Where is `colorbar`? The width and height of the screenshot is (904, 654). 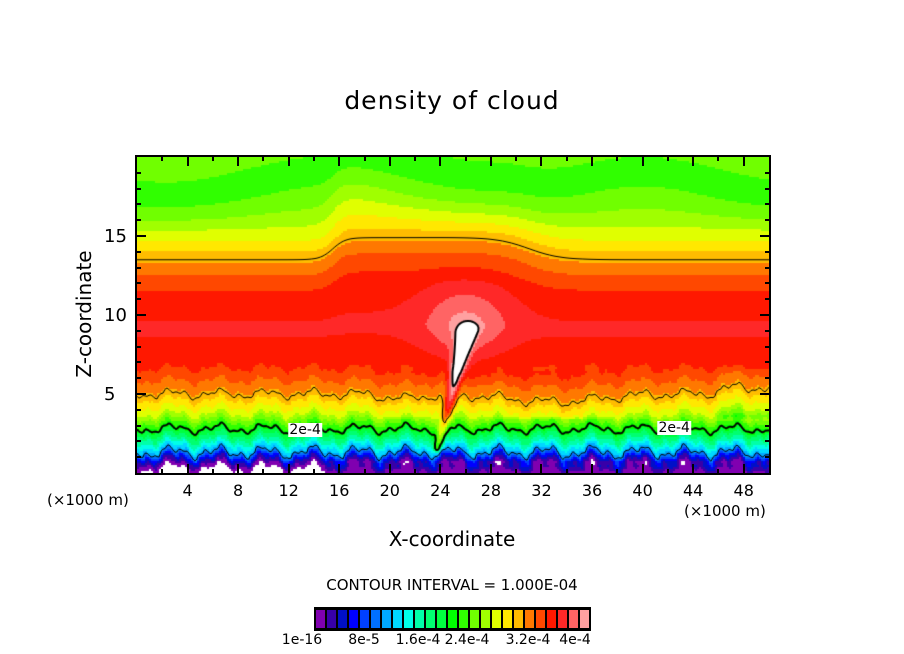
colorbar is located at coordinates (452, 619).